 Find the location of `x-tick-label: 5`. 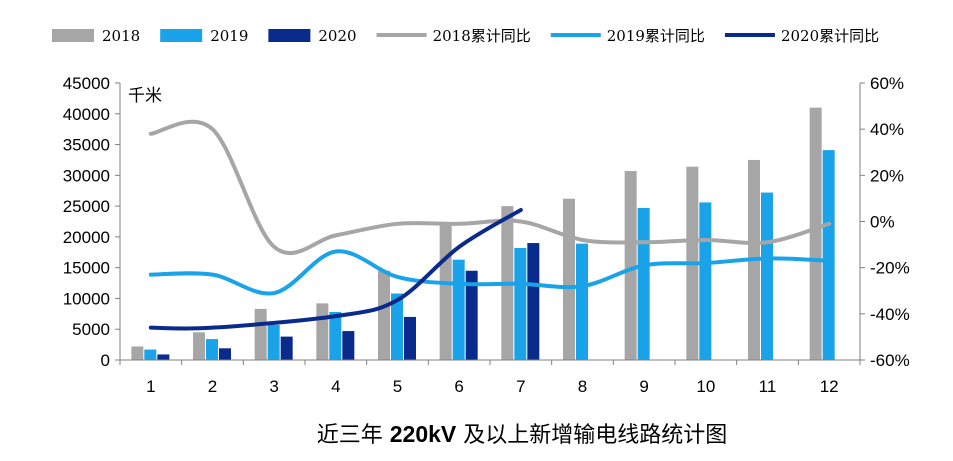

x-tick-label: 5 is located at coordinates (397, 386).